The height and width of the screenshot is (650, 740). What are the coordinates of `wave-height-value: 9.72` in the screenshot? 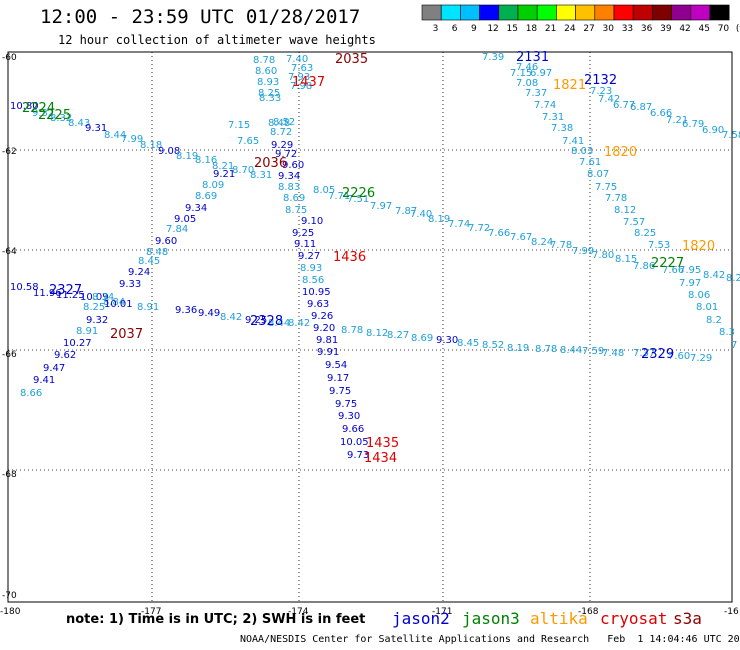 It's located at (286, 154).